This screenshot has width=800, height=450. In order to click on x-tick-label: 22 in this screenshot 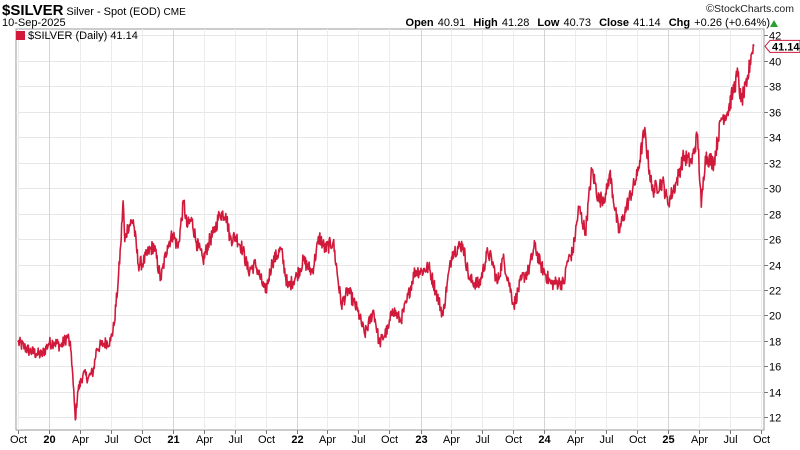, I will do `click(297, 440)`.